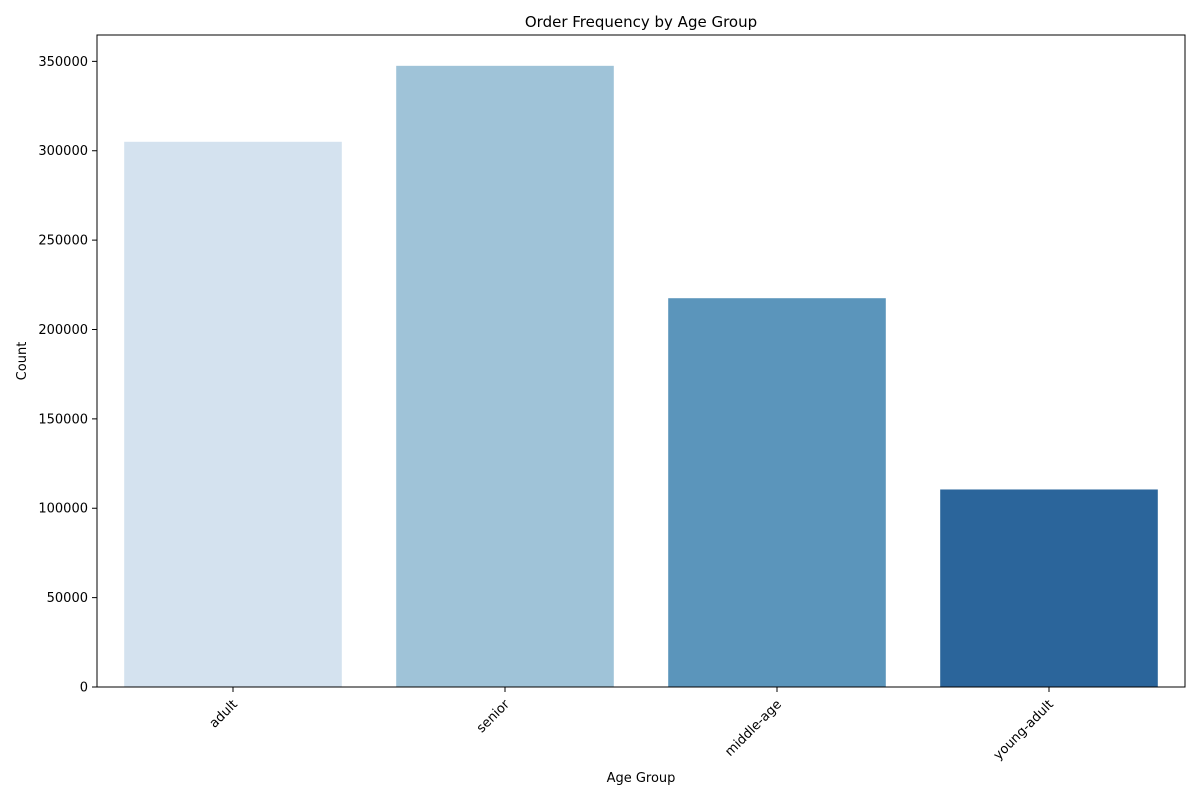 The width and height of the screenshot is (1200, 800). What do you see at coordinates (84, 688) in the screenshot?
I see `y-tick-label: 0` at bounding box center [84, 688].